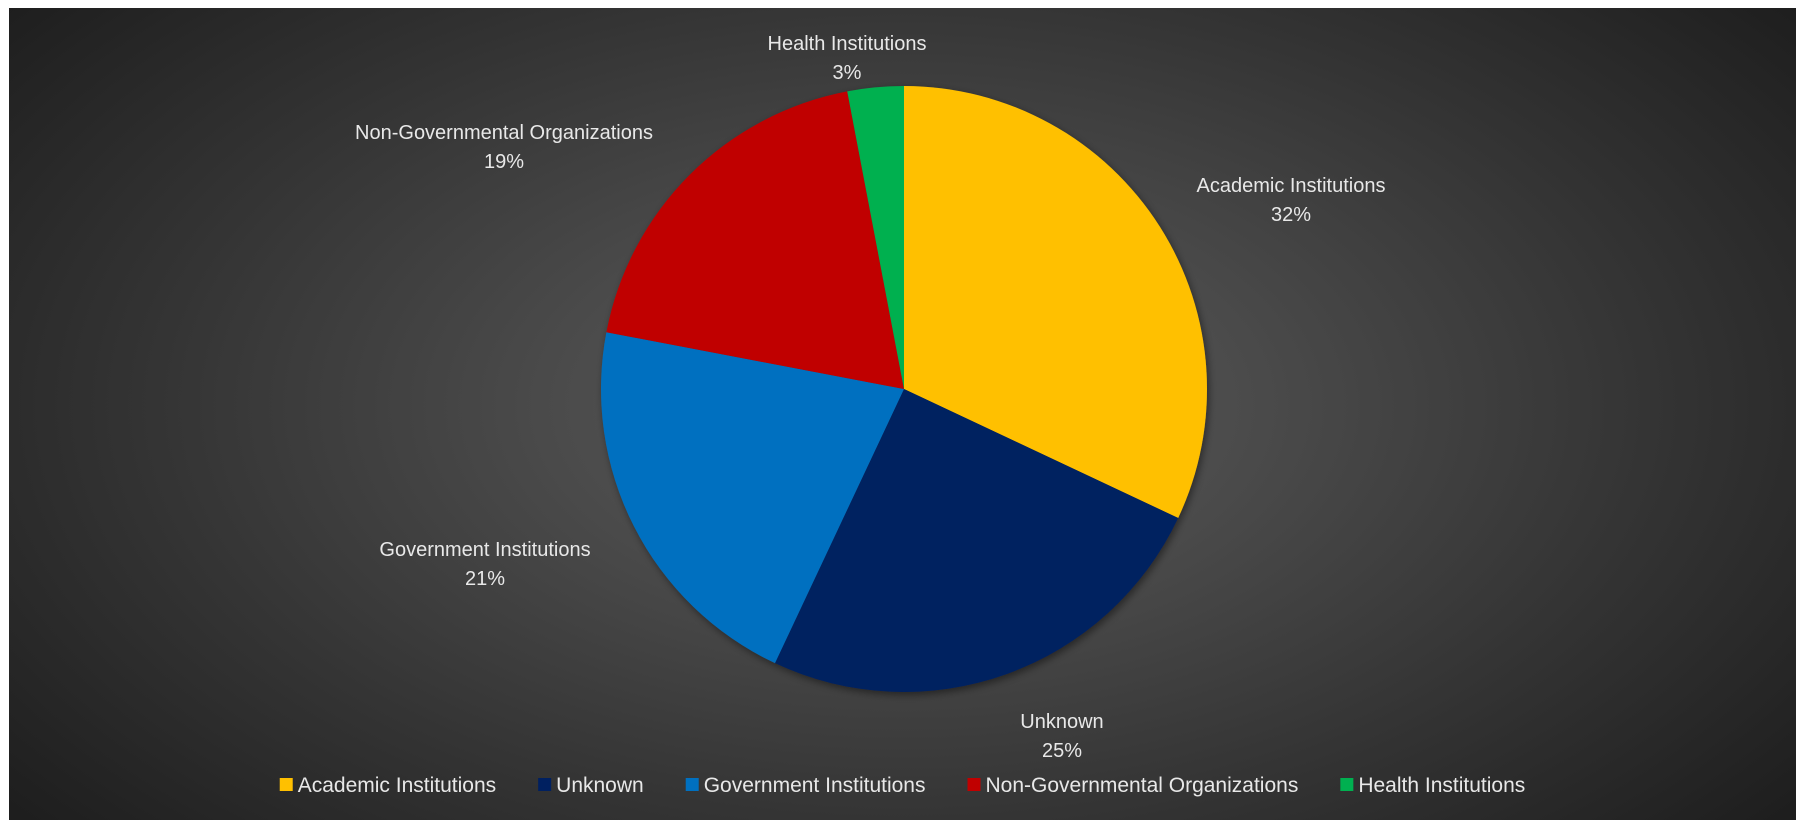 The height and width of the screenshot is (828, 1805). What do you see at coordinates (755, 240) in the screenshot?
I see `pie-slice-non-governmental-organizations` at bounding box center [755, 240].